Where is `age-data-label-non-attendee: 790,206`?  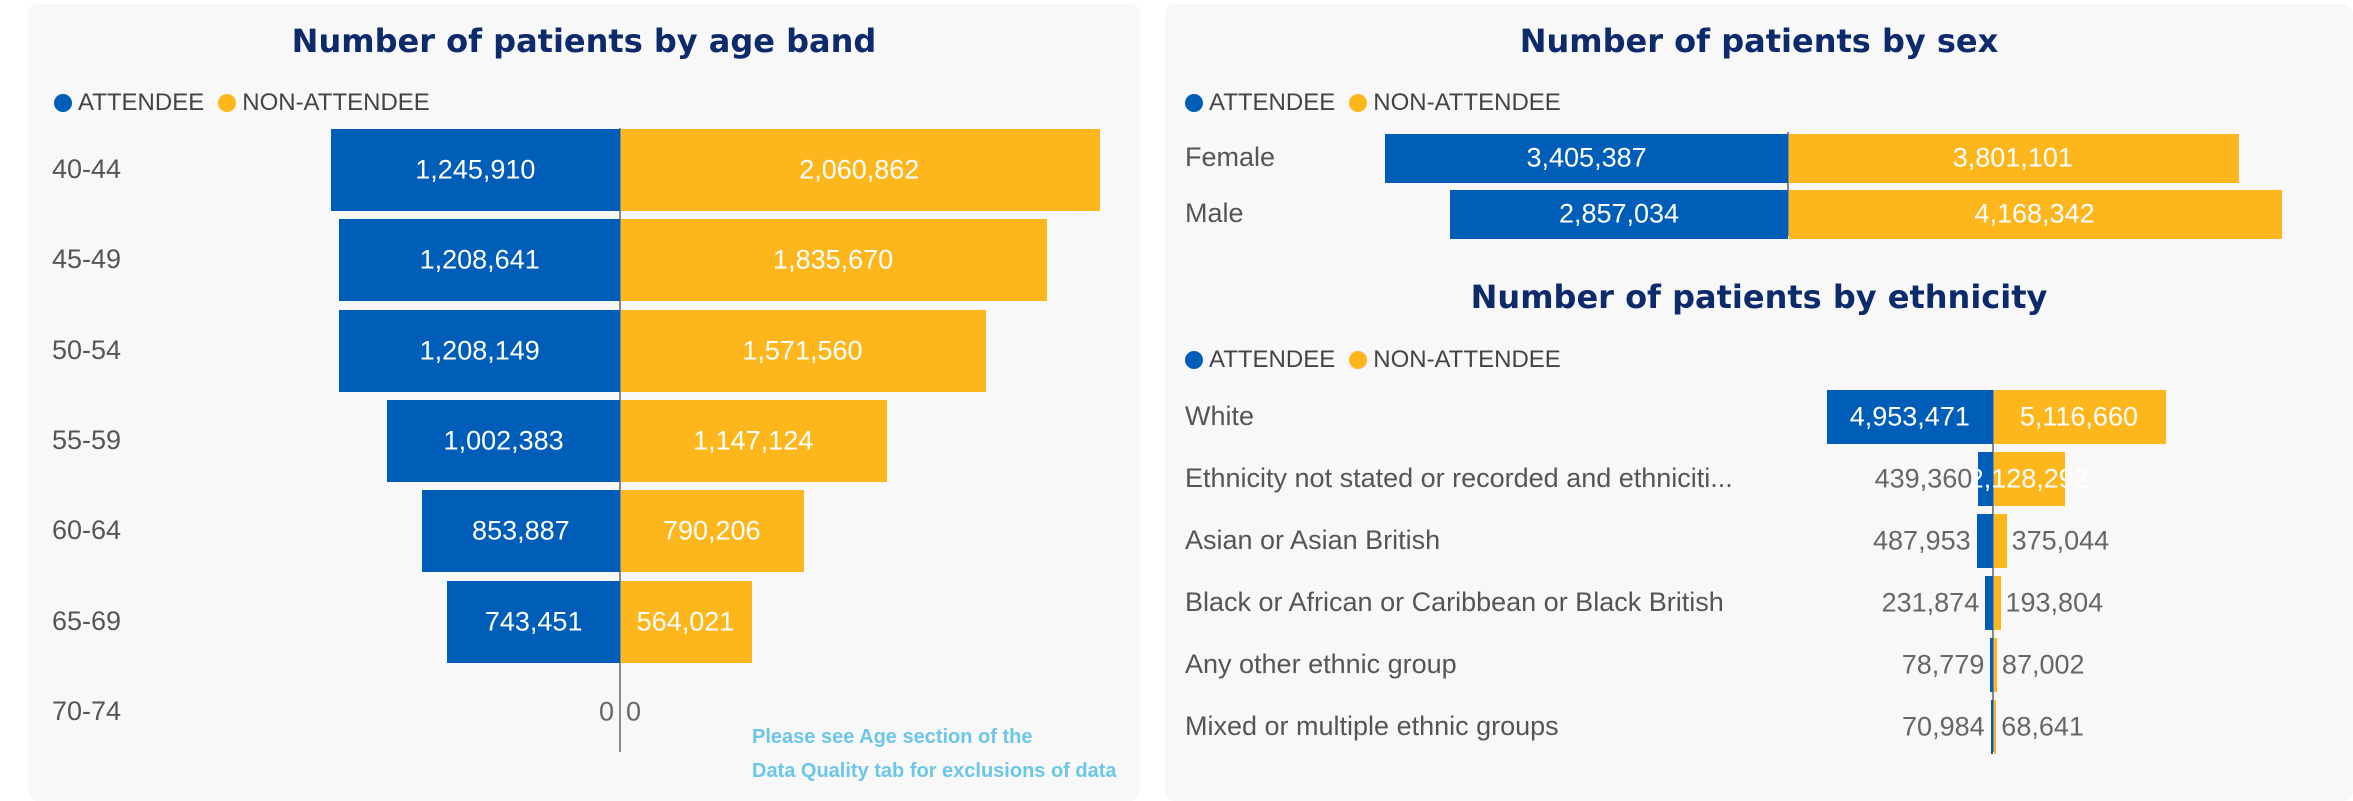
age-data-label-non-attendee: 790,206 is located at coordinates (711, 530).